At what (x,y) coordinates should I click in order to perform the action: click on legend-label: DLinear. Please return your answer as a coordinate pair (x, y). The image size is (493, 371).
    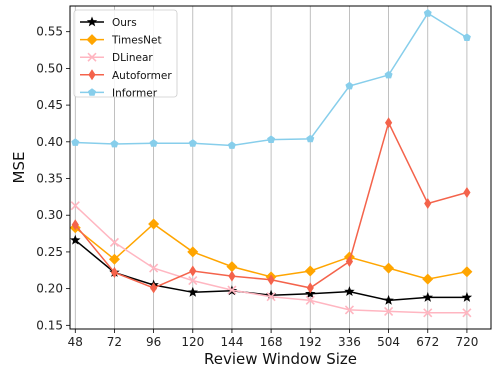
    Looking at the image, I should click on (132, 58).